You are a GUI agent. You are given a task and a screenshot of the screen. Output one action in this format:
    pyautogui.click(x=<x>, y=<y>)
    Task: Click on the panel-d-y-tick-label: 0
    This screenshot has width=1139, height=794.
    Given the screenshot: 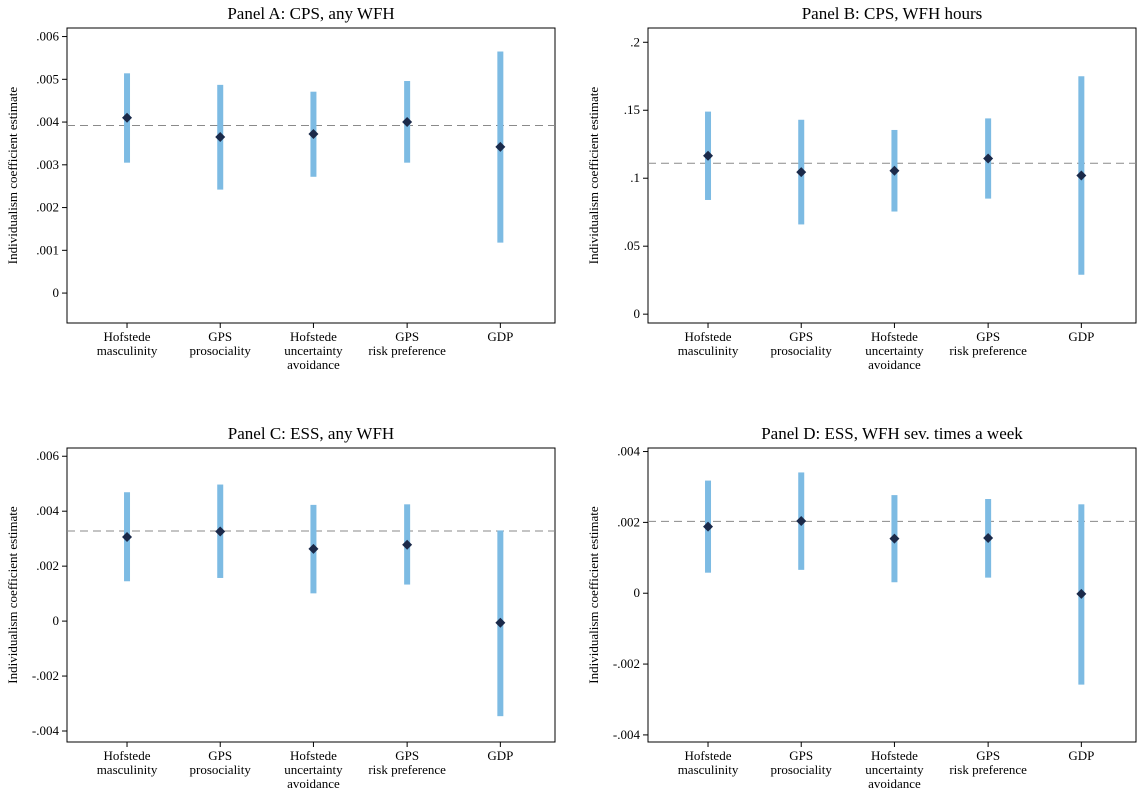 What is the action you would take?
    pyautogui.click(x=637, y=592)
    